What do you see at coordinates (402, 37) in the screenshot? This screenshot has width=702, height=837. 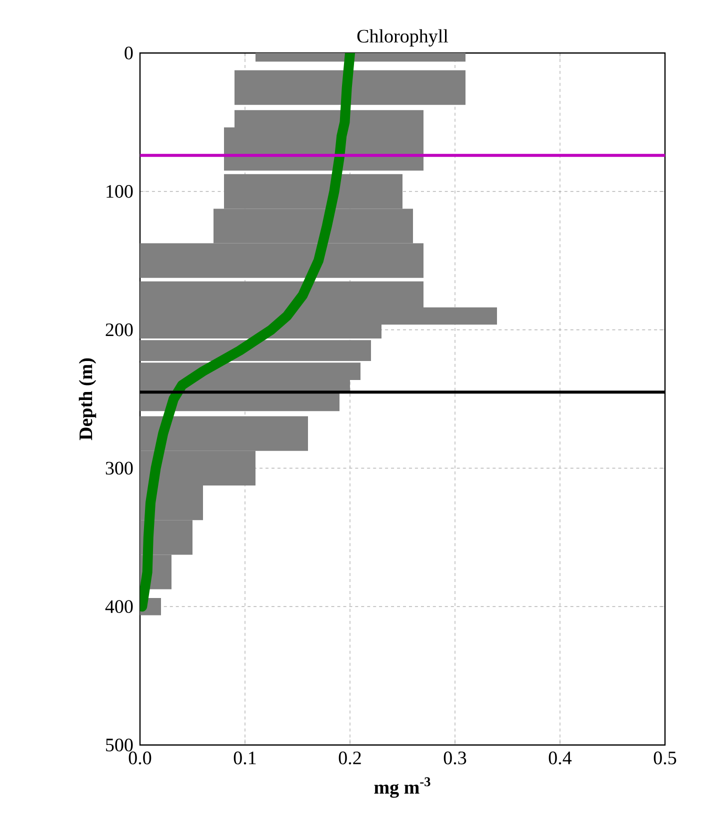 I see `chart-title: Chlorophyll` at bounding box center [402, 37].